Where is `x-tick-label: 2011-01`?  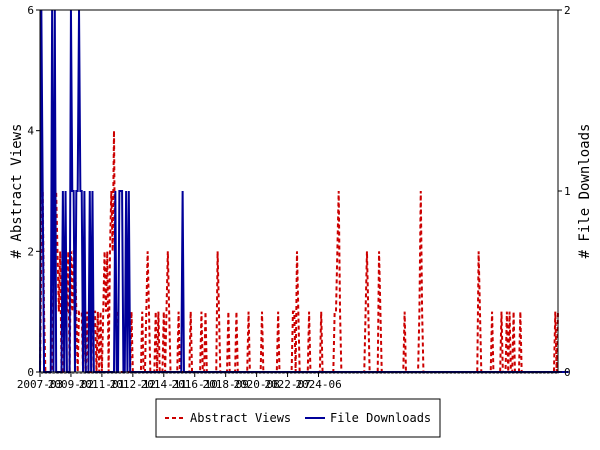
x-tick-label: 2011-01 is located at coordinates (102, 384).